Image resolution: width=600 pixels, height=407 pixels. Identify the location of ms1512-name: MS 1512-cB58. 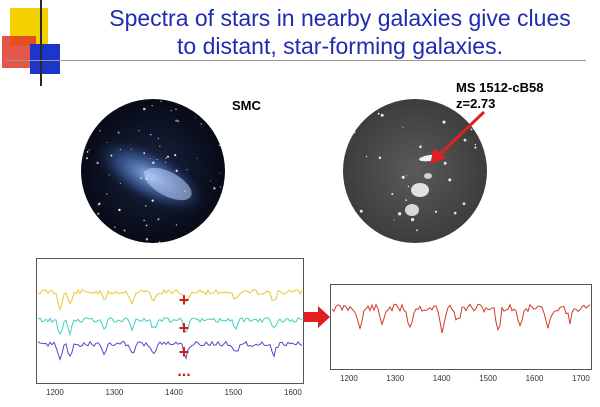
(500, 87).